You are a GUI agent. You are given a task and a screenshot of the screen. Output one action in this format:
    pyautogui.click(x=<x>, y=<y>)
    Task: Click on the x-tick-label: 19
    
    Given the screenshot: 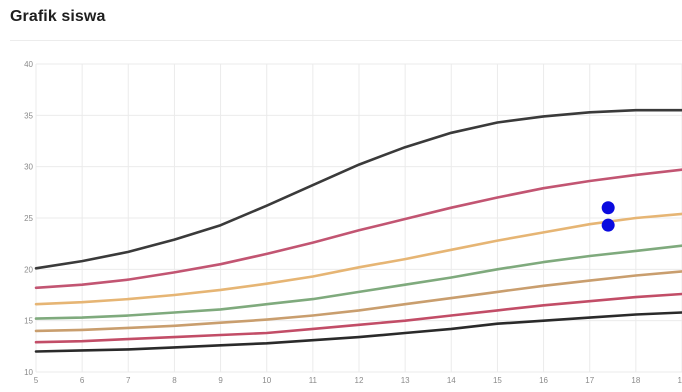 What is the action you would take?
    pyautogui.click(x=680, y=380)
    